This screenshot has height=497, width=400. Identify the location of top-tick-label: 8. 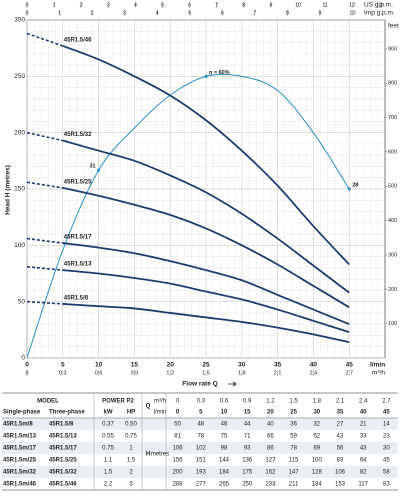
(243, 5).